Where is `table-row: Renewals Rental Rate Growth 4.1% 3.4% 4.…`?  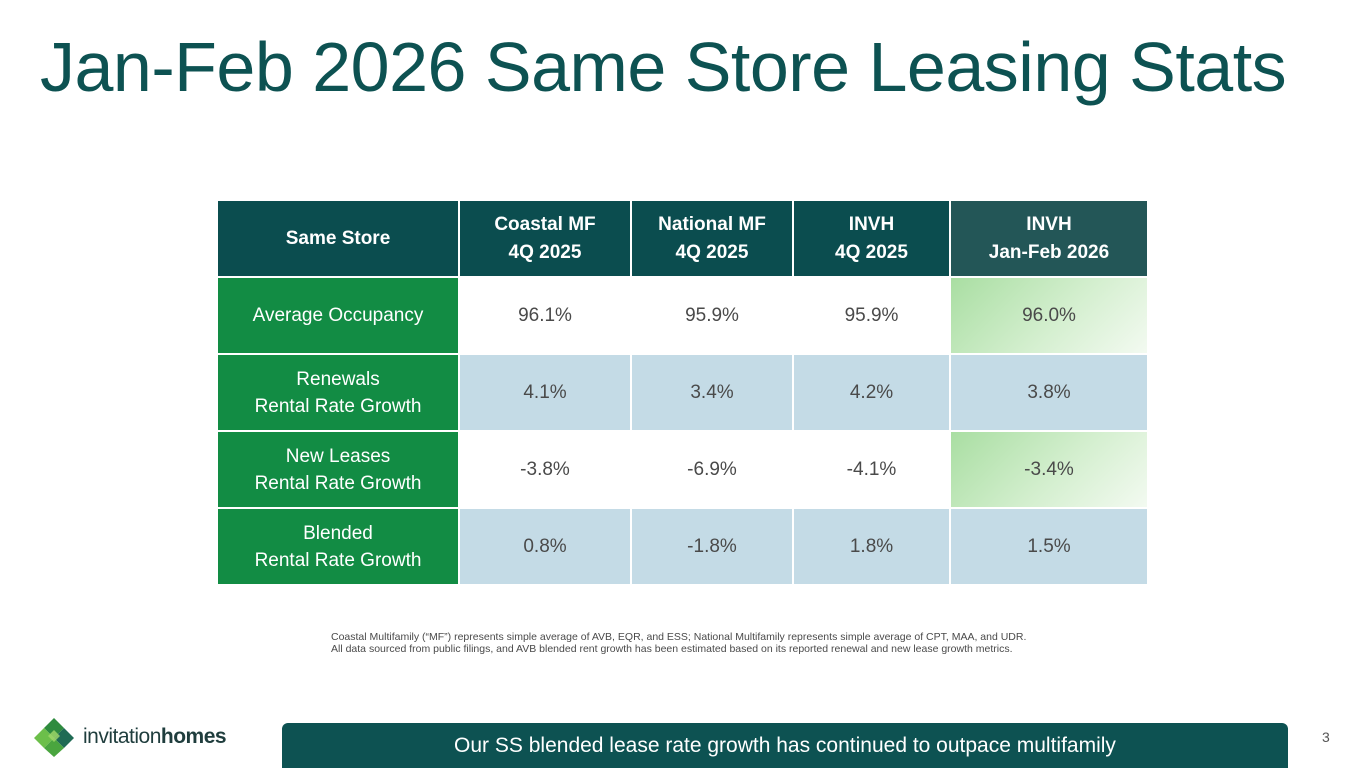 table-row: Renewals Rental Rate Growth 4.1% 3.4% 4.… is located at coordinates (682, 392).